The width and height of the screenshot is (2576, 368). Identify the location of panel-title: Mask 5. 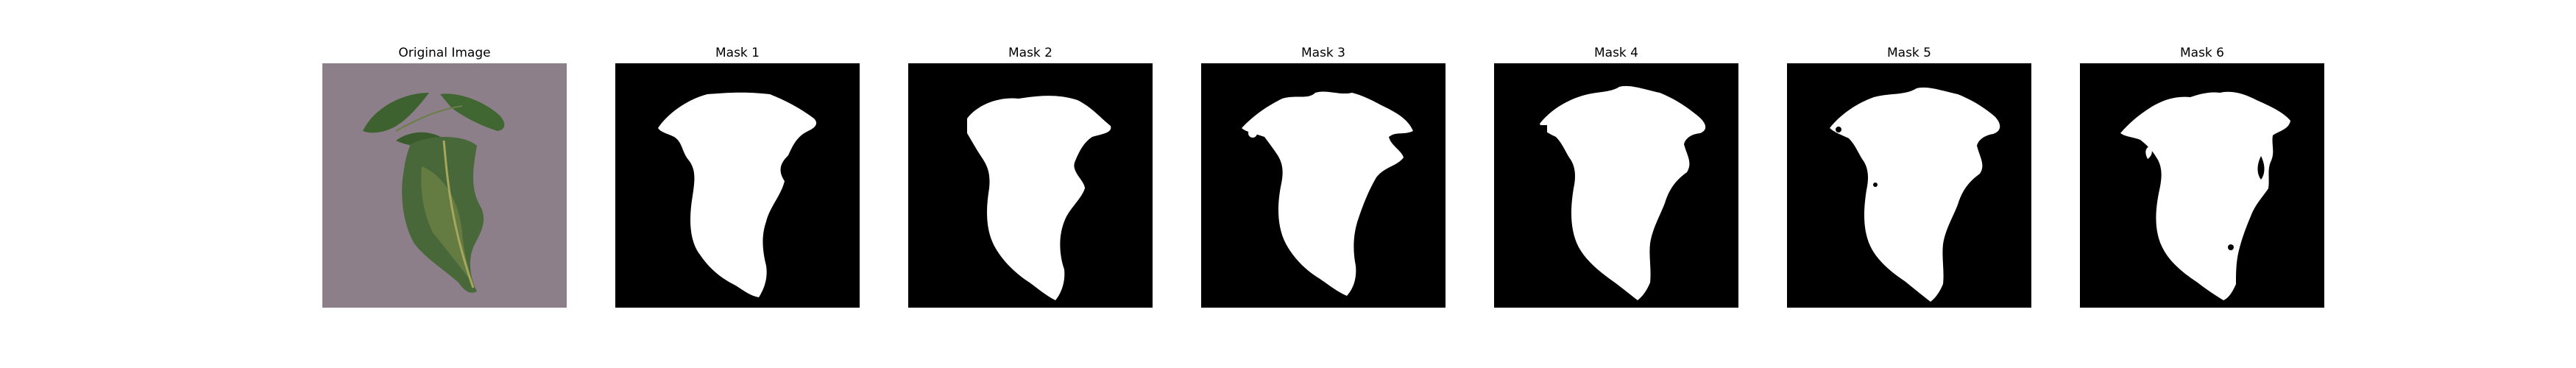
(1908, 53).